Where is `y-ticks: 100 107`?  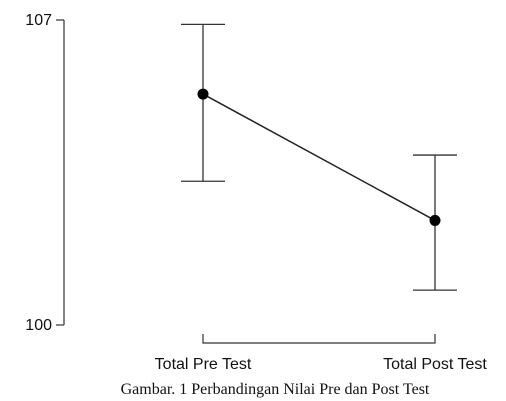 y-ticks: 100 107 is located at coordinates (44, 173).